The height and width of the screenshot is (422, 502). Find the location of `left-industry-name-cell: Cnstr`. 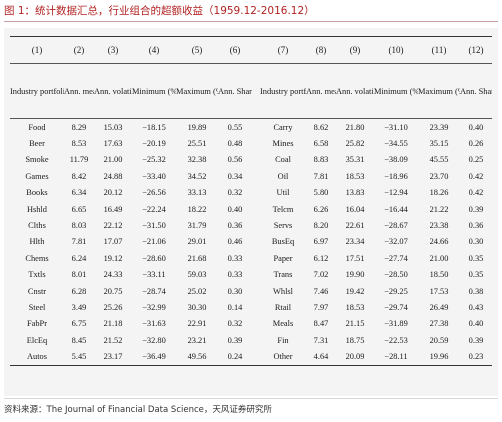

left-industry-name-cell: Cnstr is located at coordinates (37, 291).